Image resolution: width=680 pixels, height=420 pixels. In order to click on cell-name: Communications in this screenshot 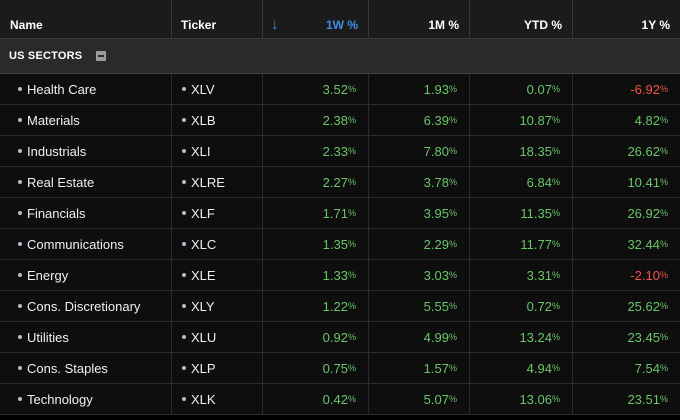, I will do `click(86, 244)`.